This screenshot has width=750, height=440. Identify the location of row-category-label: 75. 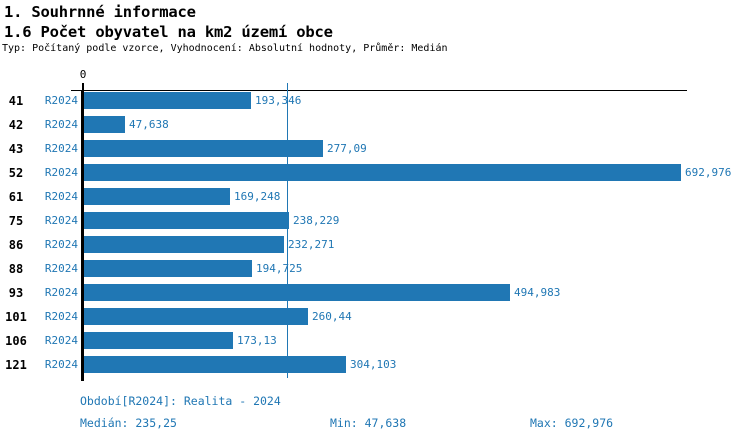
(16, 221).